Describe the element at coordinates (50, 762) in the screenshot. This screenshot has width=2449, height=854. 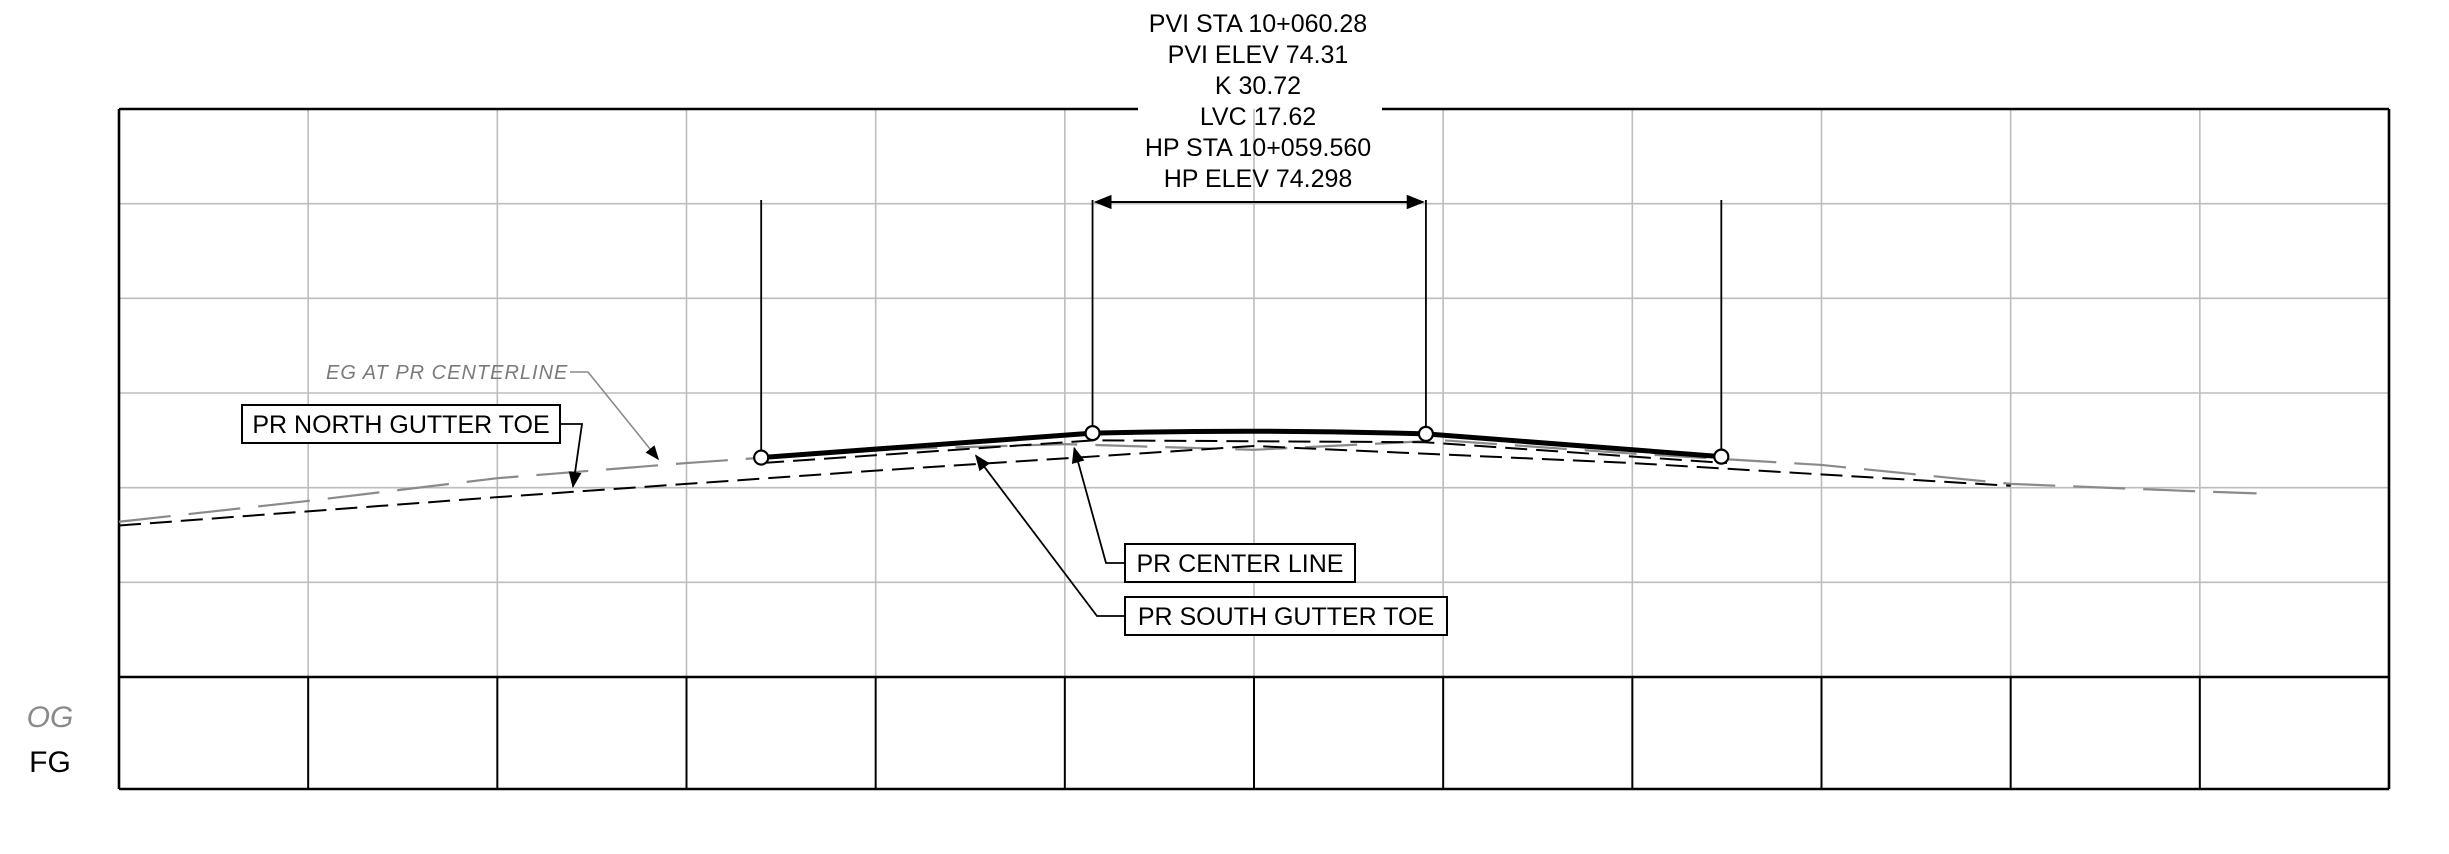
I see `fg-row-label: FG` at that location.